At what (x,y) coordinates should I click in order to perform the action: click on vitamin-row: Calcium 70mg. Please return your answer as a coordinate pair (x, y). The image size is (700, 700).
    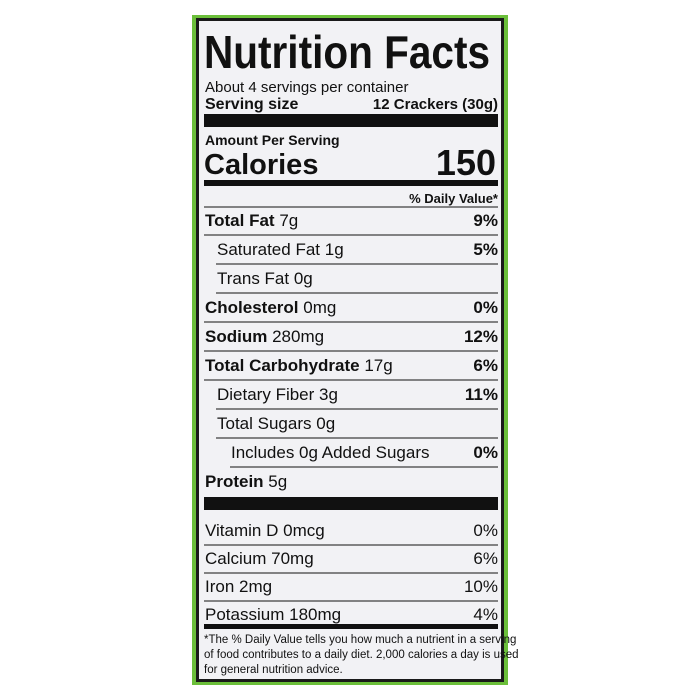
    Looking at the image, I should click on (259, 558).